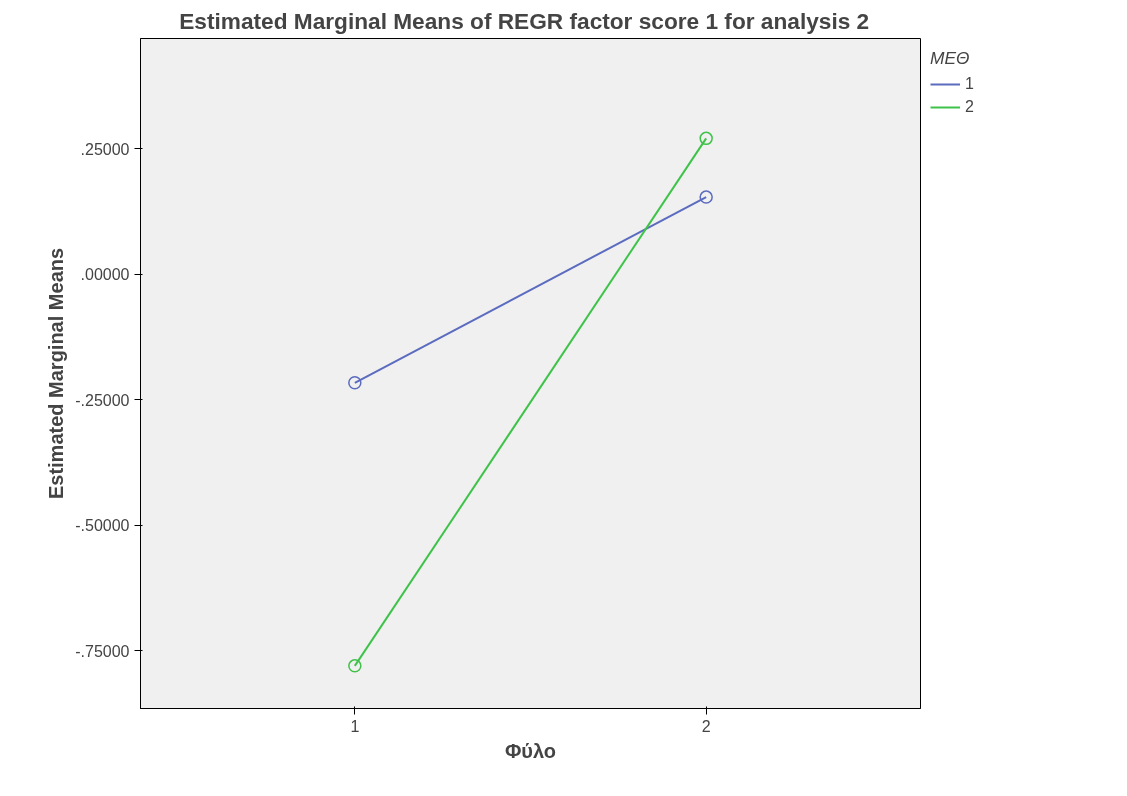 This screenshot has height=796, width=1127. What do you see at coordinates (950, 58) in the screenshot?
I see `legend-title: ΜΕΘ` at bounding box center [950, 58].